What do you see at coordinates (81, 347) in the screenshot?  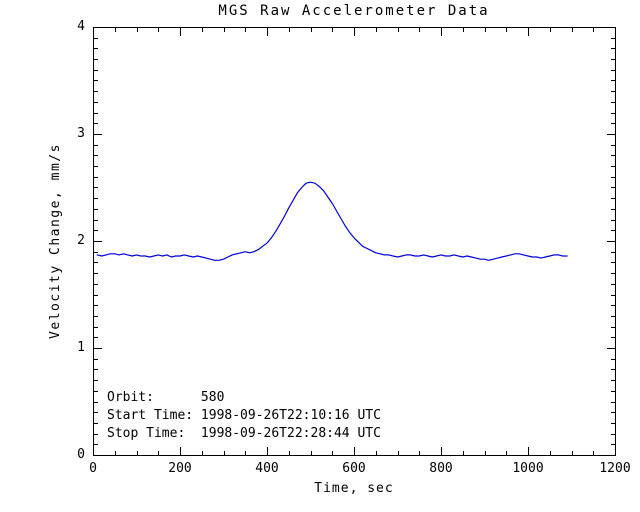 I see `y-tick-label: 1` at bounding box center [81, 347].